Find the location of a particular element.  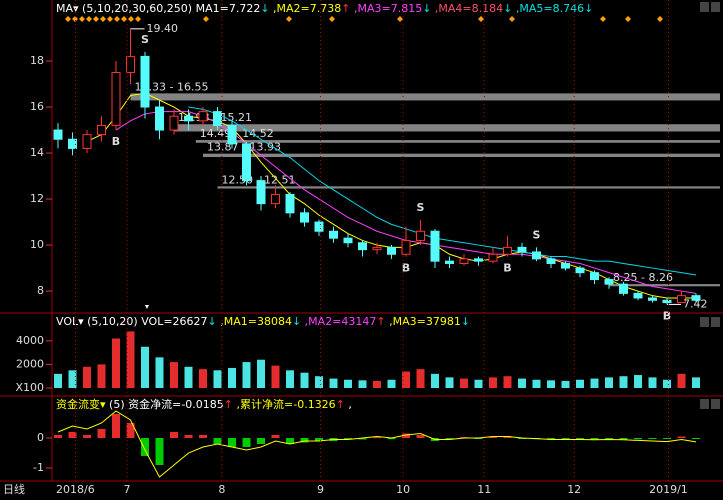

header-item: (5,10,20) is located at coordinates (113, 321).